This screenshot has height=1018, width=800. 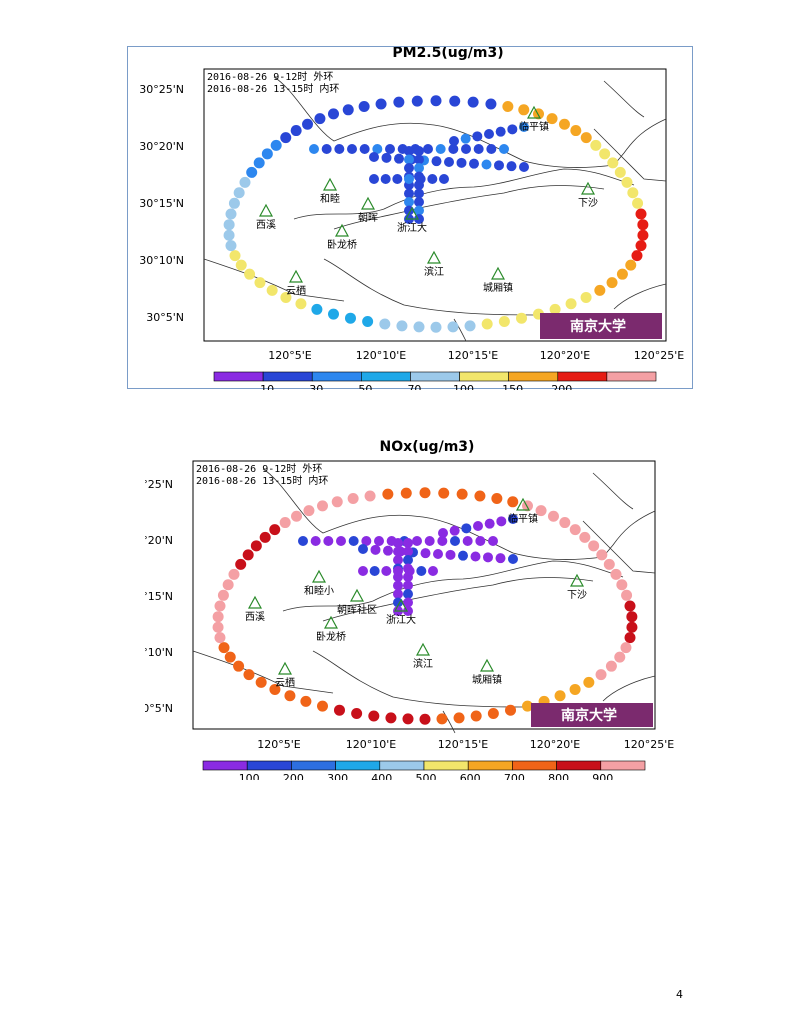 I want to click on colorbar-tick-label: 400, so click(x=381, y=776).